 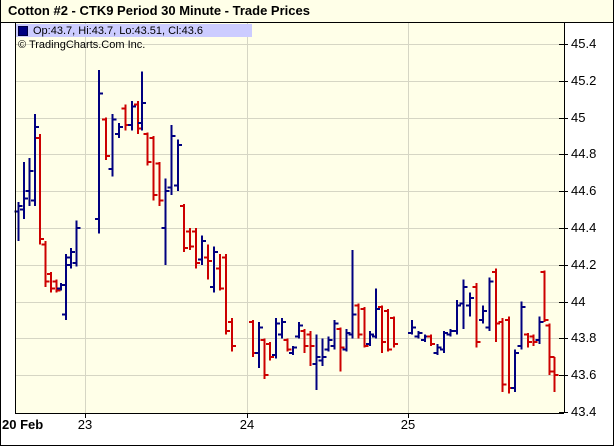 What do you see at coordinates (23, 424) in the screenshot?
I see `x-axis-label: 20 Feb` at bounding box center [23, 424].